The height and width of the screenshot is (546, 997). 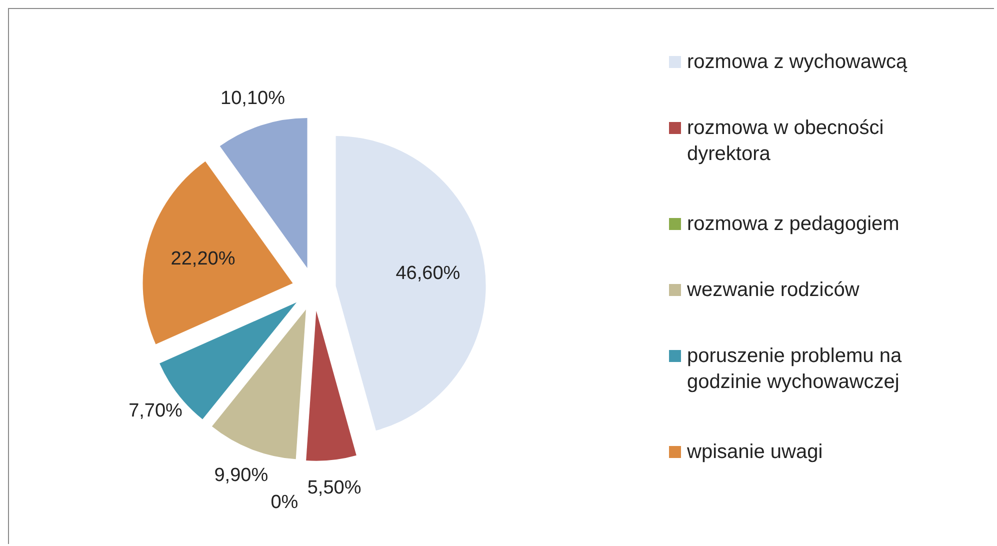 I want to click on legend-label: wpisanie uwagi, so click(x=755, y=452).